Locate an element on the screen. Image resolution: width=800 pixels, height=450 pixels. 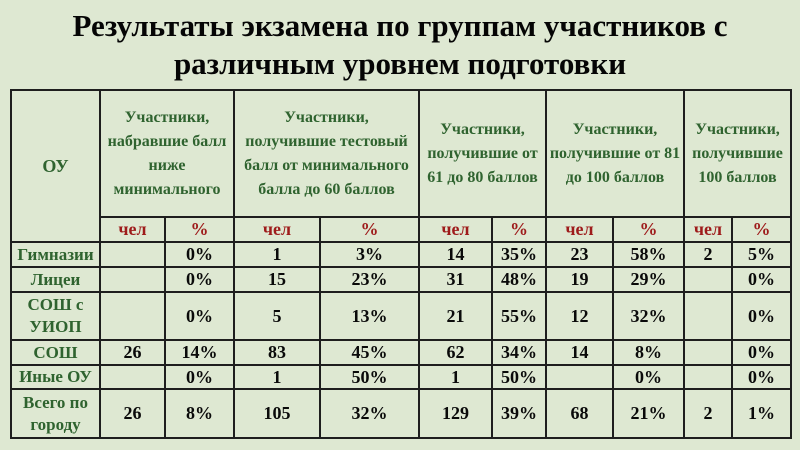
slide-title-line-2: различным уровнем подготовки is located at coordinates (400, 63).